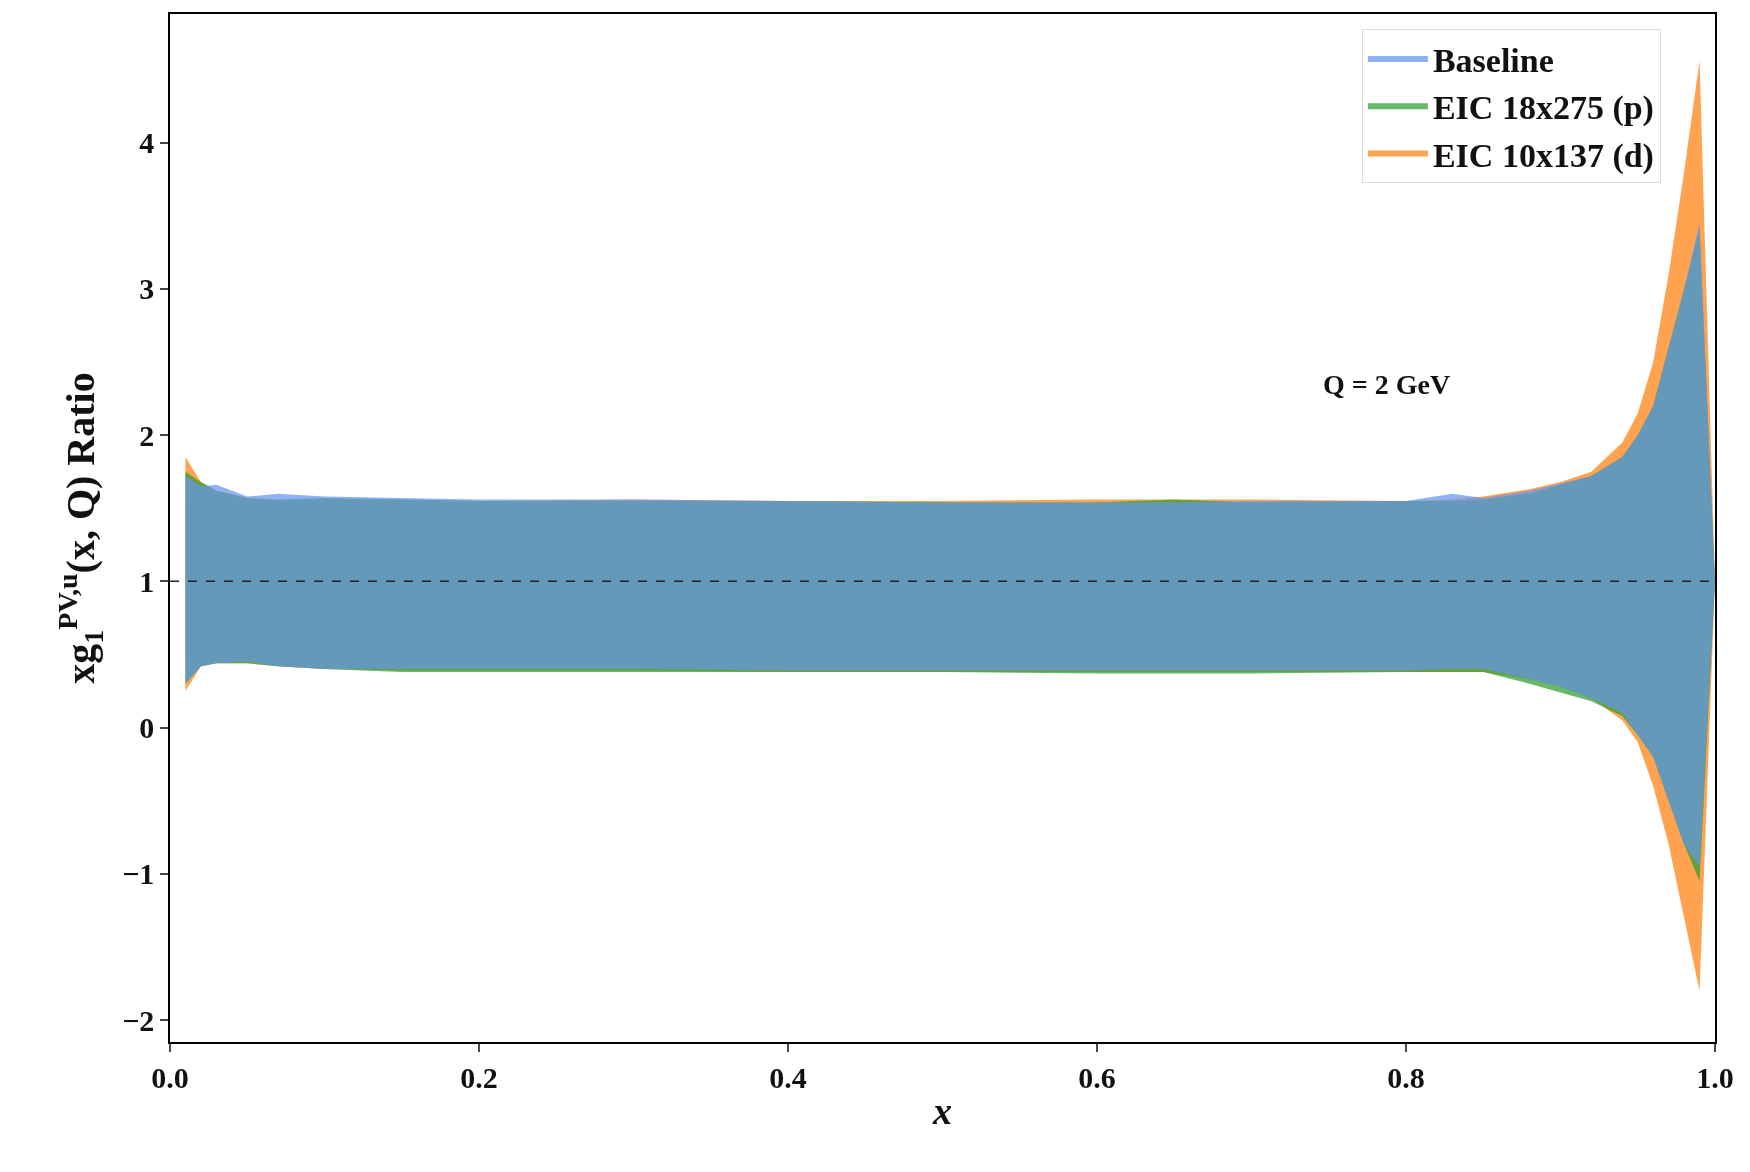  I want to click on y-tick-label: 1, so click(147, 581).